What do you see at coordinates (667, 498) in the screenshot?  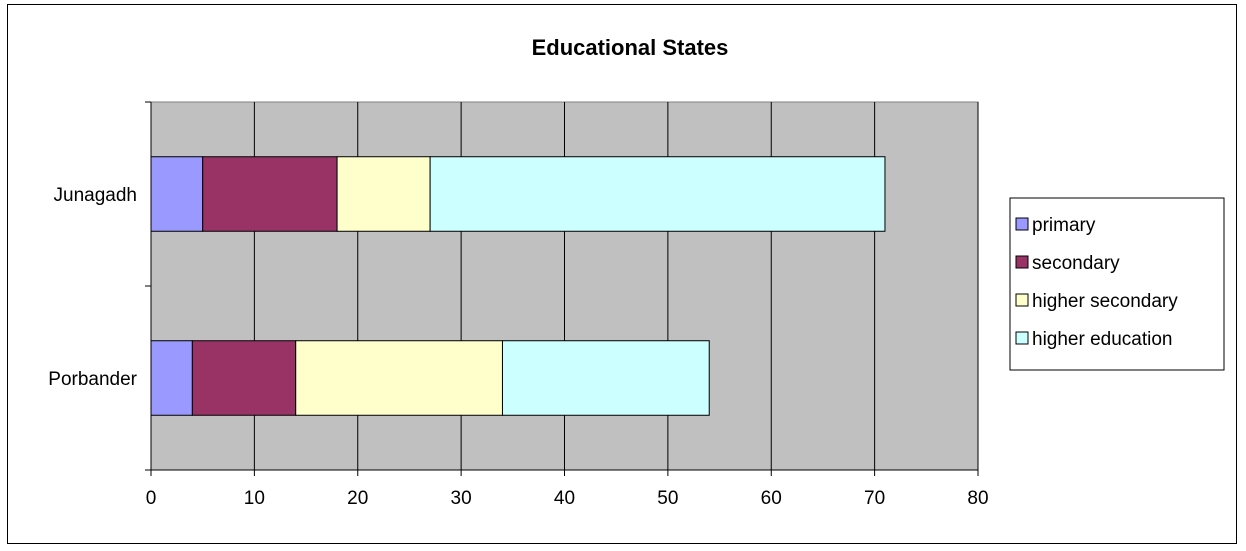 I see `x-tick-label: 50` at bounding box center [667, 498].